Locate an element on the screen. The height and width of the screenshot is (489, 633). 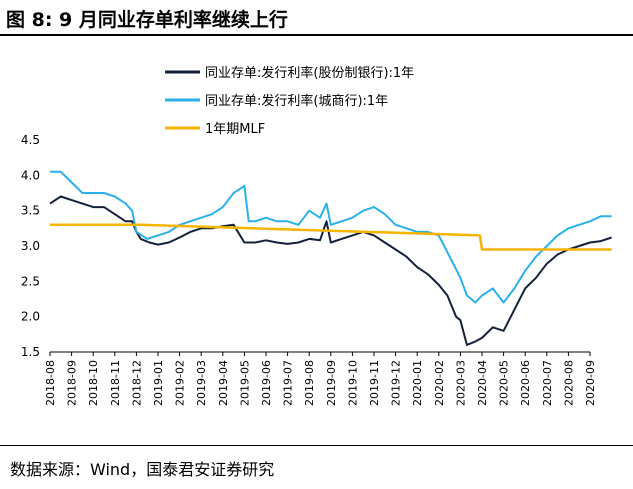
x-tick-label: 2019-04 is located at coordinates (223, 383).